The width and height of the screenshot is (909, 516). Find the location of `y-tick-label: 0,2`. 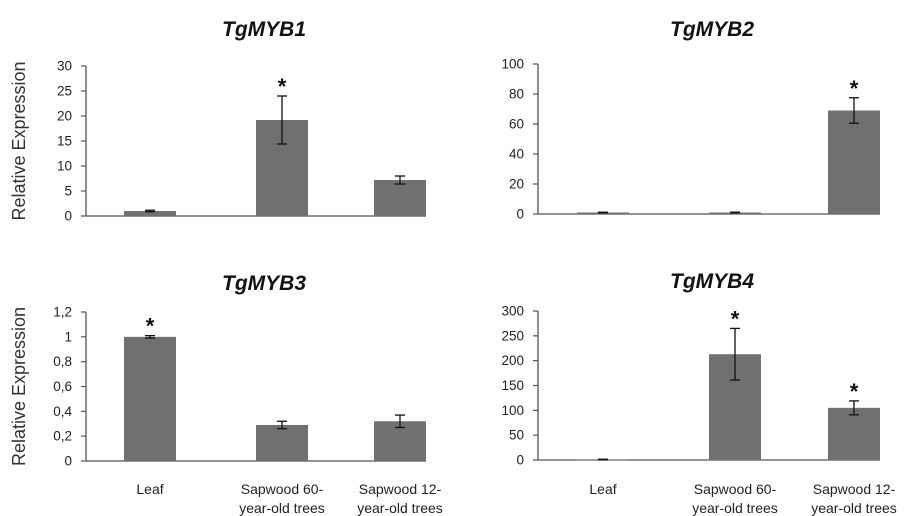

y-tick-label: 0,2 is located at coordinates (62, 436).